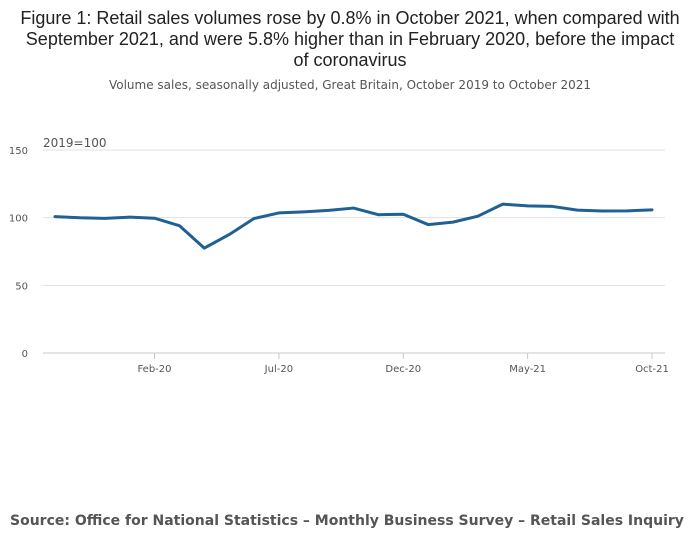 This screenshot has height=549, width=700. I want to click on y-tick-label-100: 100, so click(18, 219).